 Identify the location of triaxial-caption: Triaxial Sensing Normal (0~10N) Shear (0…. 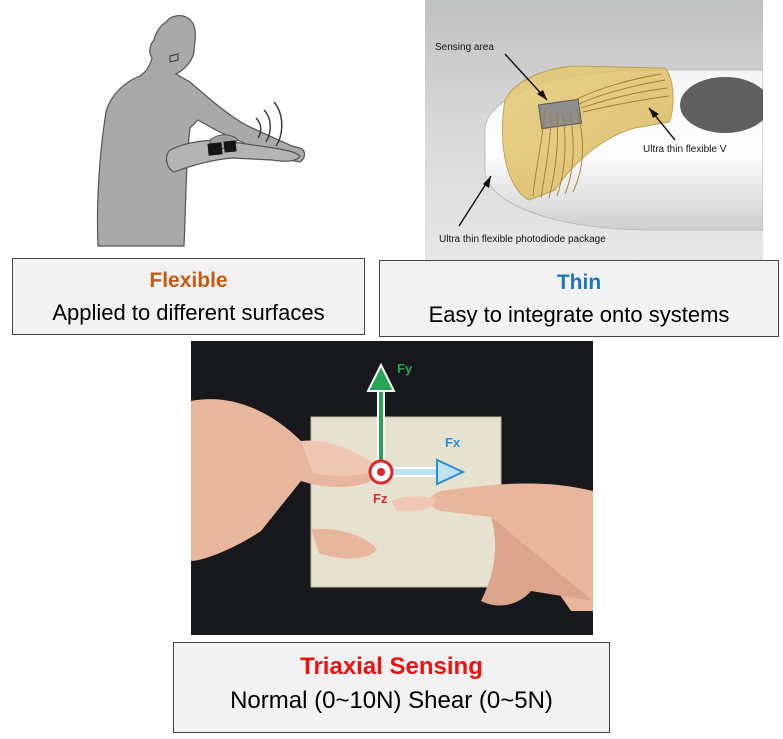
(391, 687).